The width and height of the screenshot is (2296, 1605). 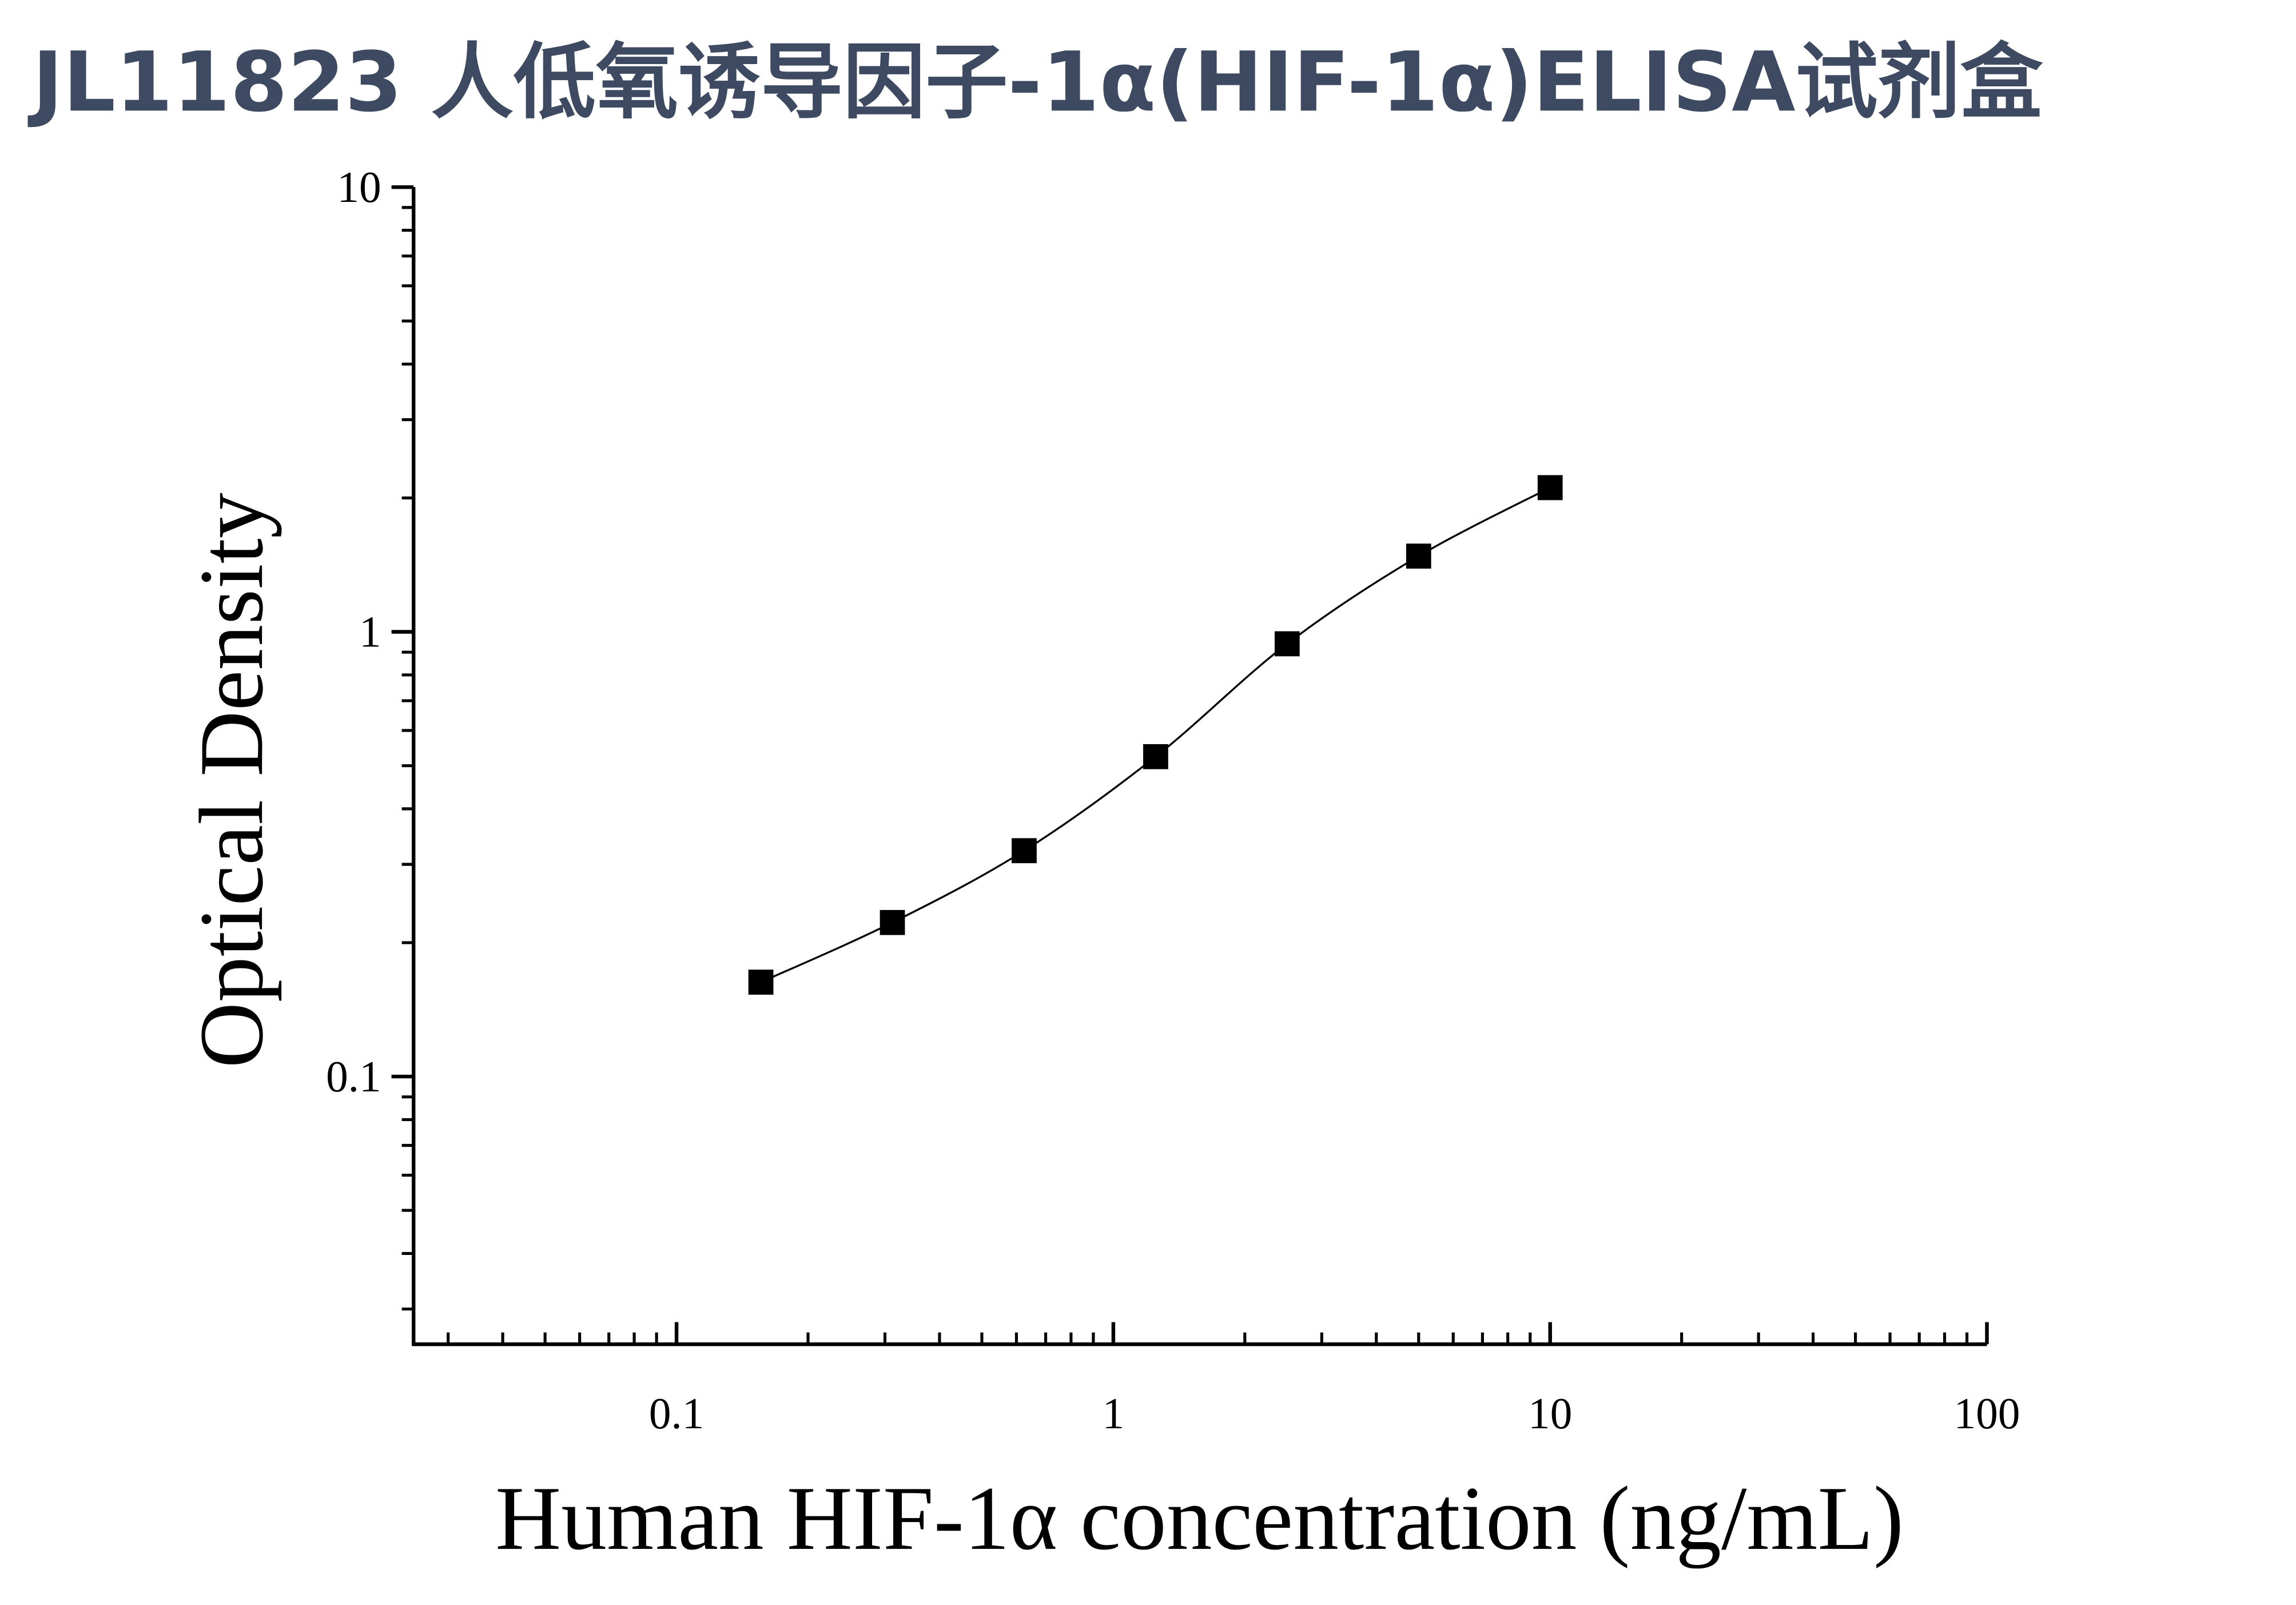 I want to click on y-tick-label: 10, so click(x=359, y=187).